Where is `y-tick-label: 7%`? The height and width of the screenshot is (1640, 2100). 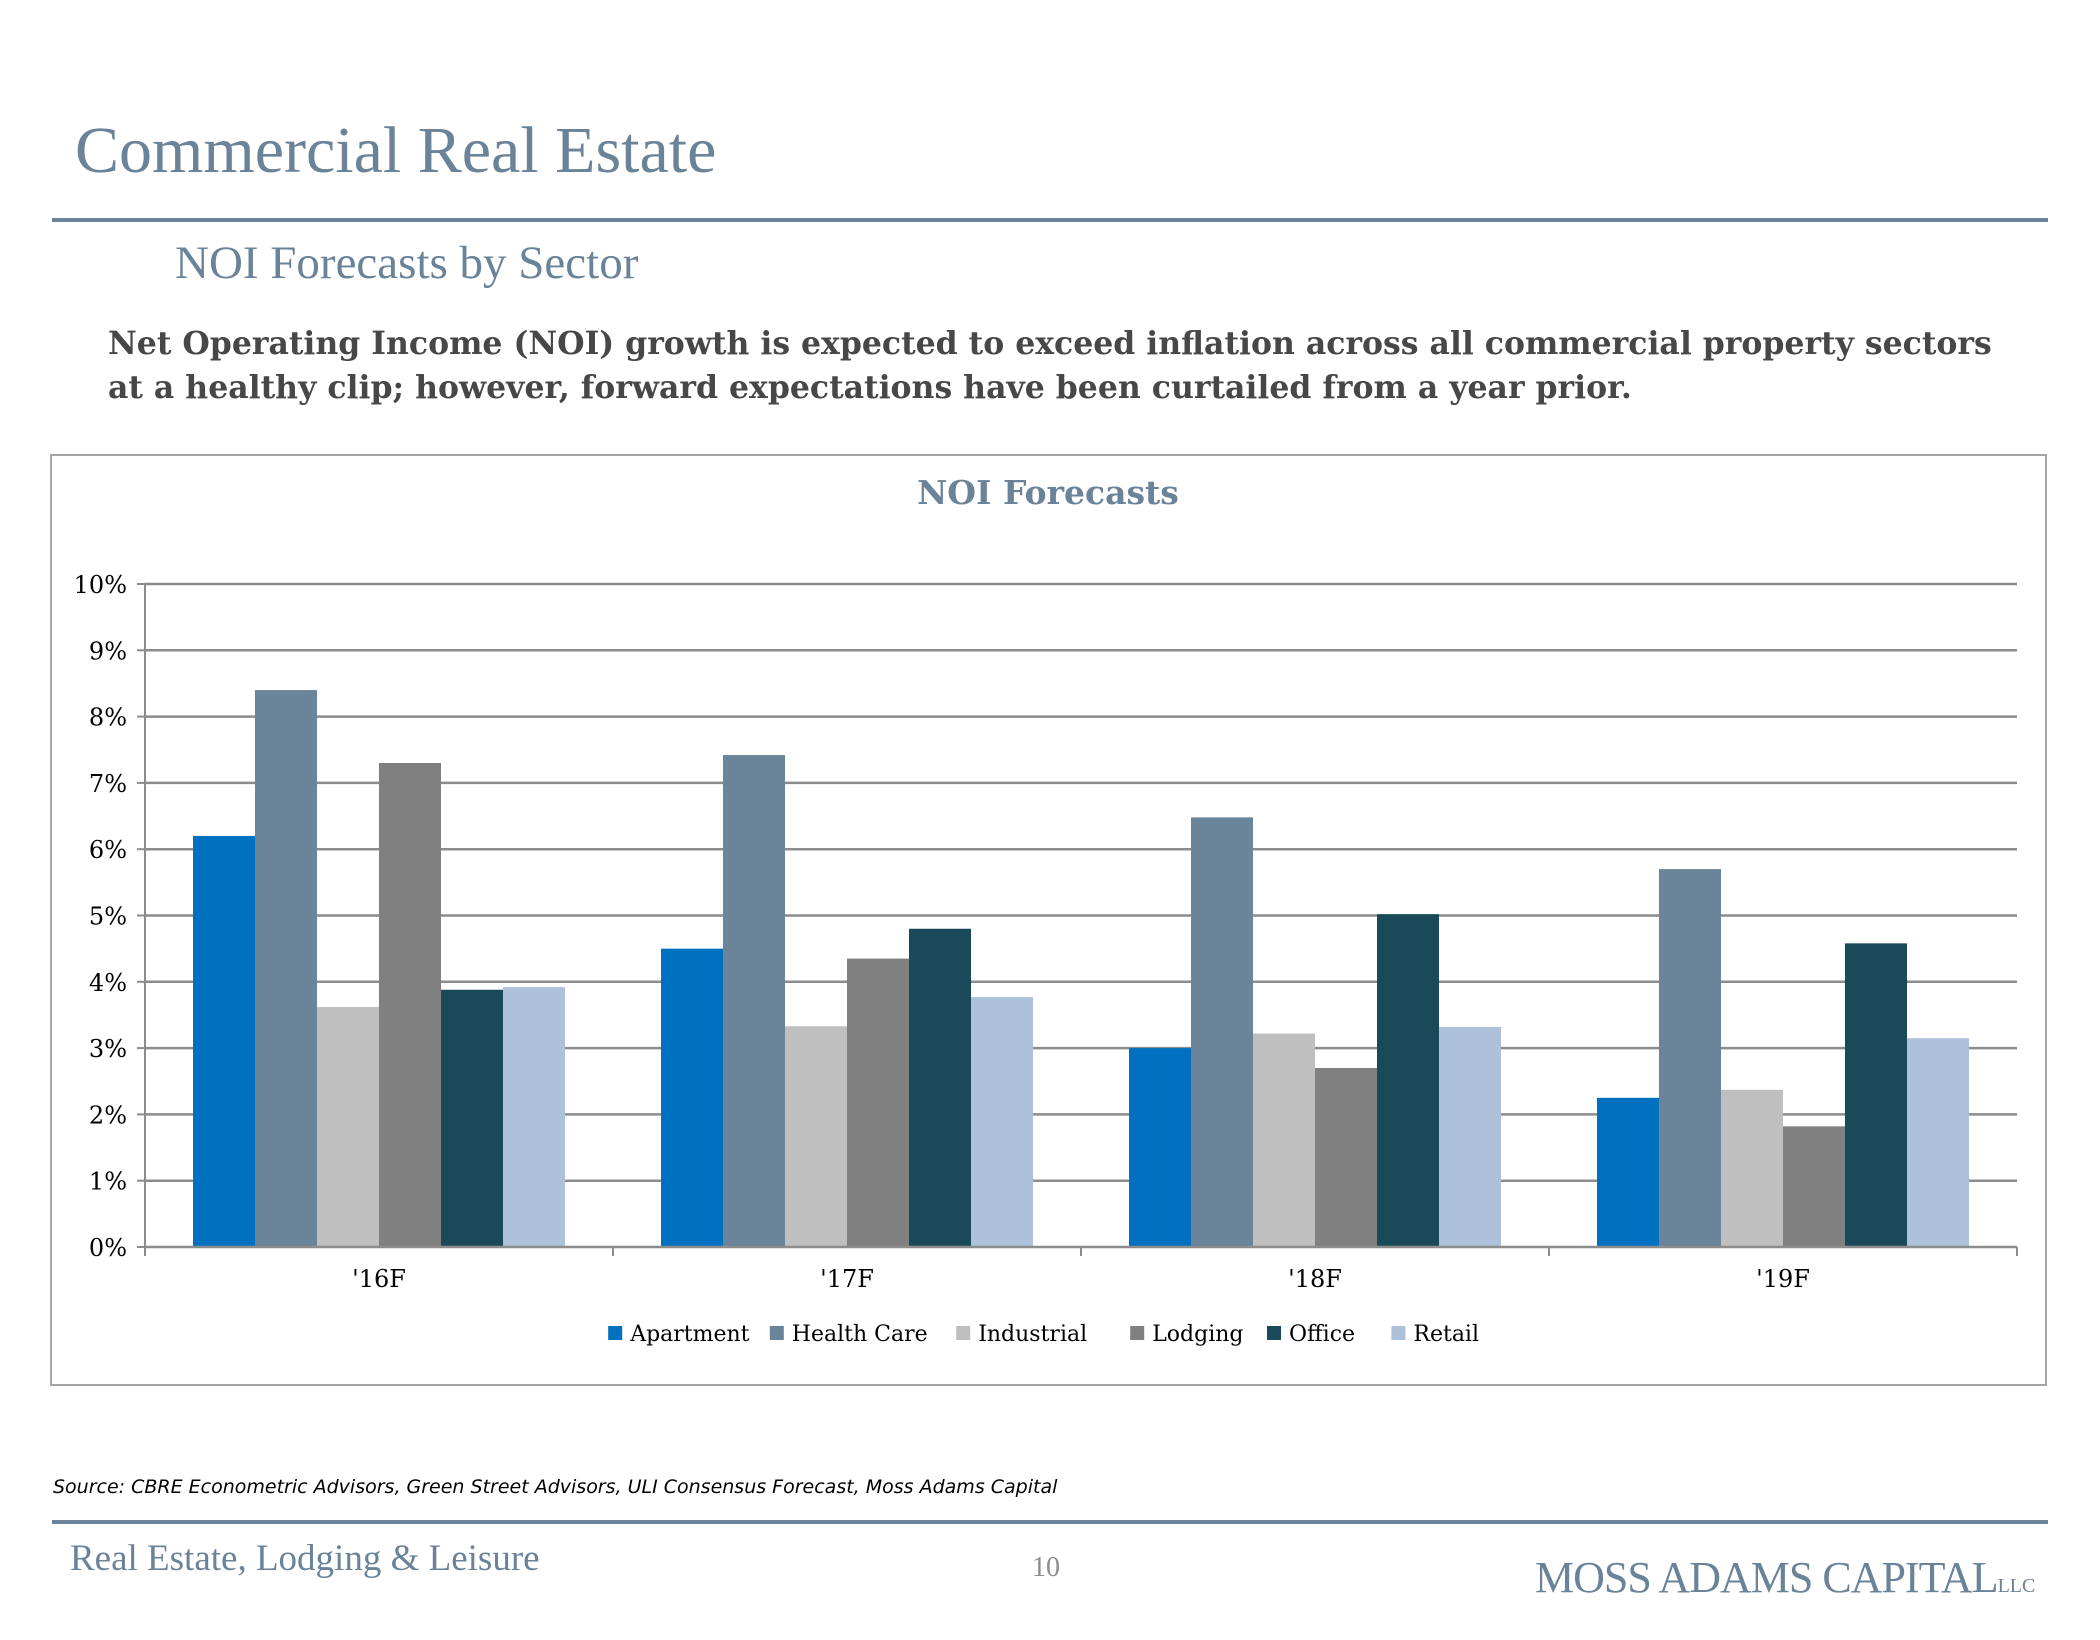
y-tick-label: 7% is located at coordinates (108, 784).